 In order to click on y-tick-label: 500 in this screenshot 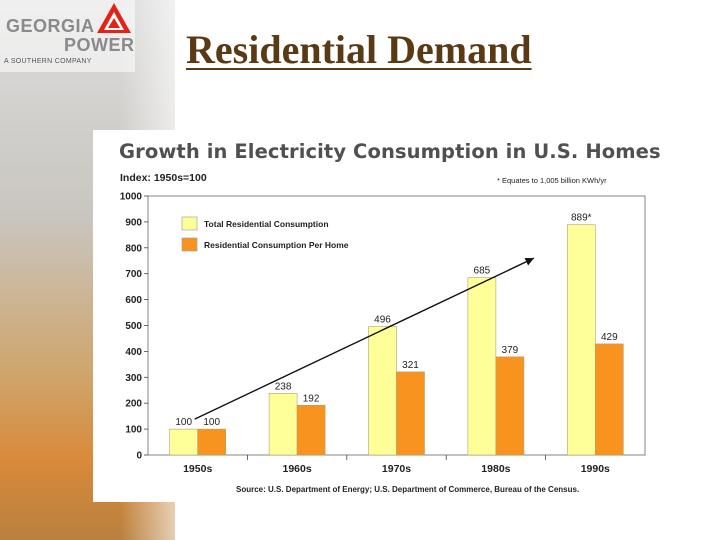, I will do `click(133, 326)`.